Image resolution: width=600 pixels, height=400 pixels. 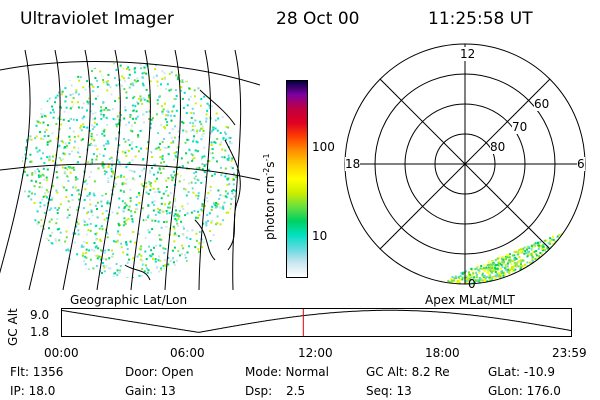 What do you see at coordinates (470, 300) in the screenshot?
I see `polar-label: Apex MLat/MLT` at bounding box center [470, 300].